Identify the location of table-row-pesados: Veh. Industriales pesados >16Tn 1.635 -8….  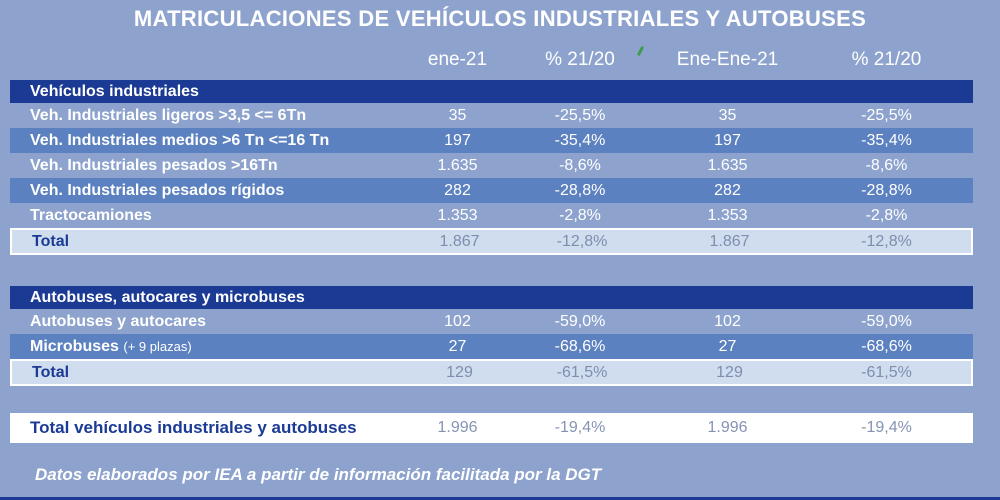
(491, 165).